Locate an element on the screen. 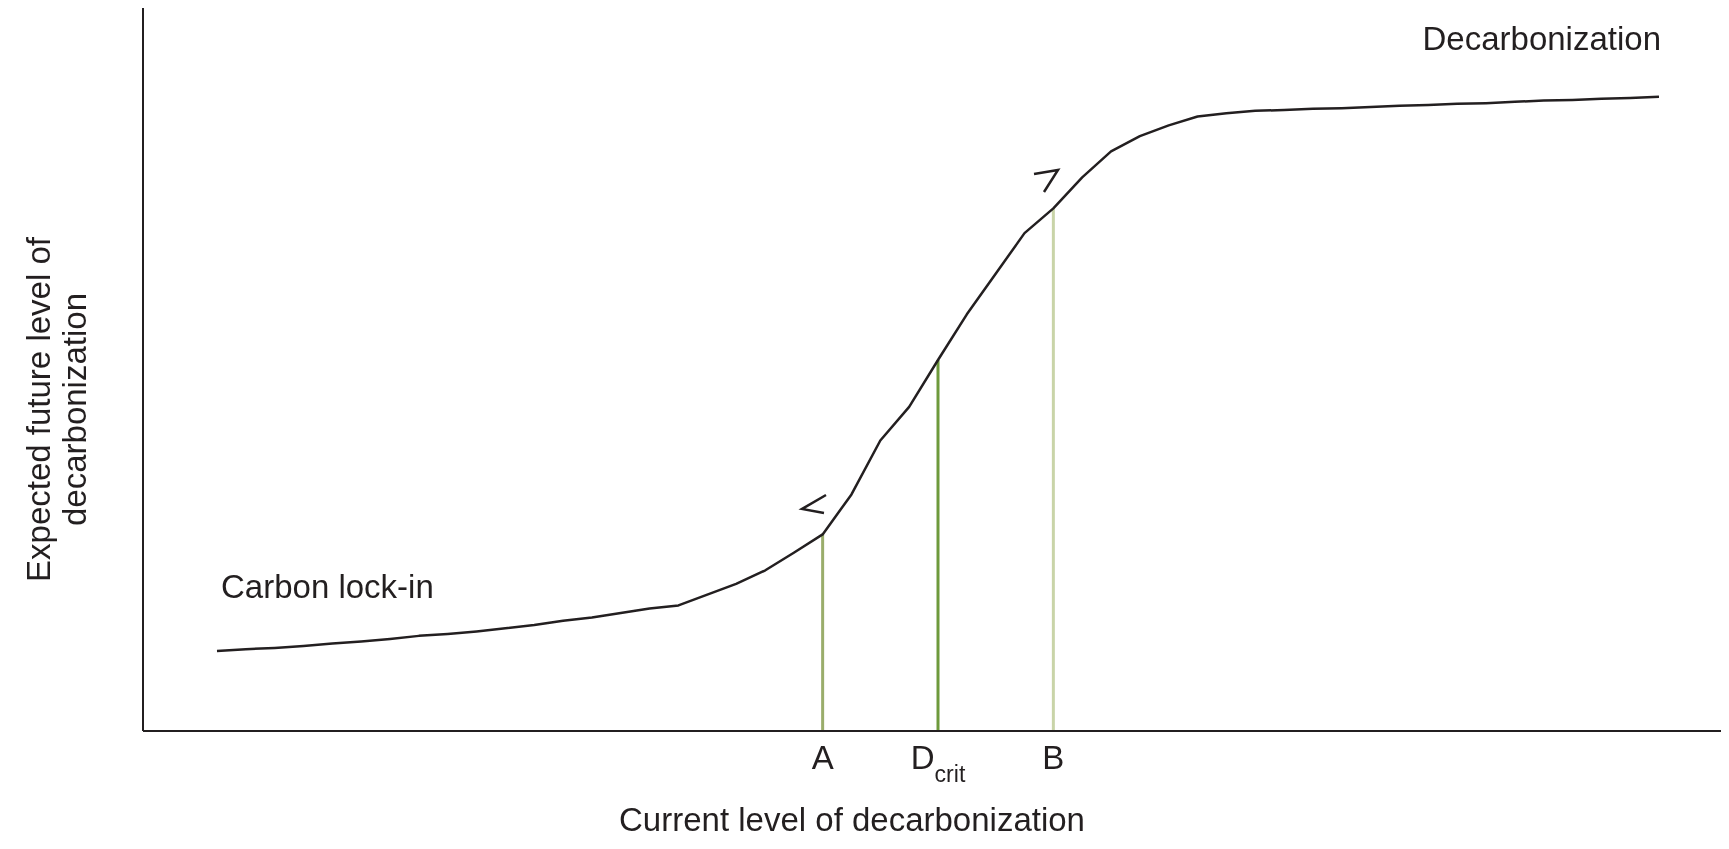 Image resolution: width=1729 pixels, height=849 pixels. annotation: Carbon lock-in is located at coordinates (327, 587).